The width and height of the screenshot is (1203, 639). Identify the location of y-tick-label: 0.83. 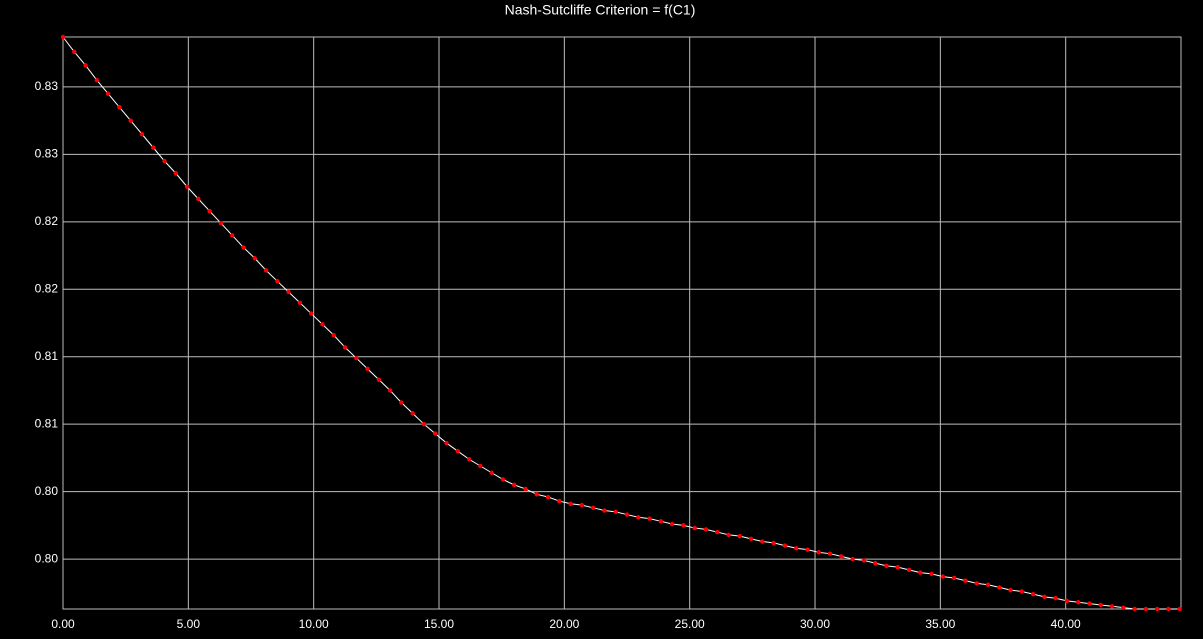
(47, 154).